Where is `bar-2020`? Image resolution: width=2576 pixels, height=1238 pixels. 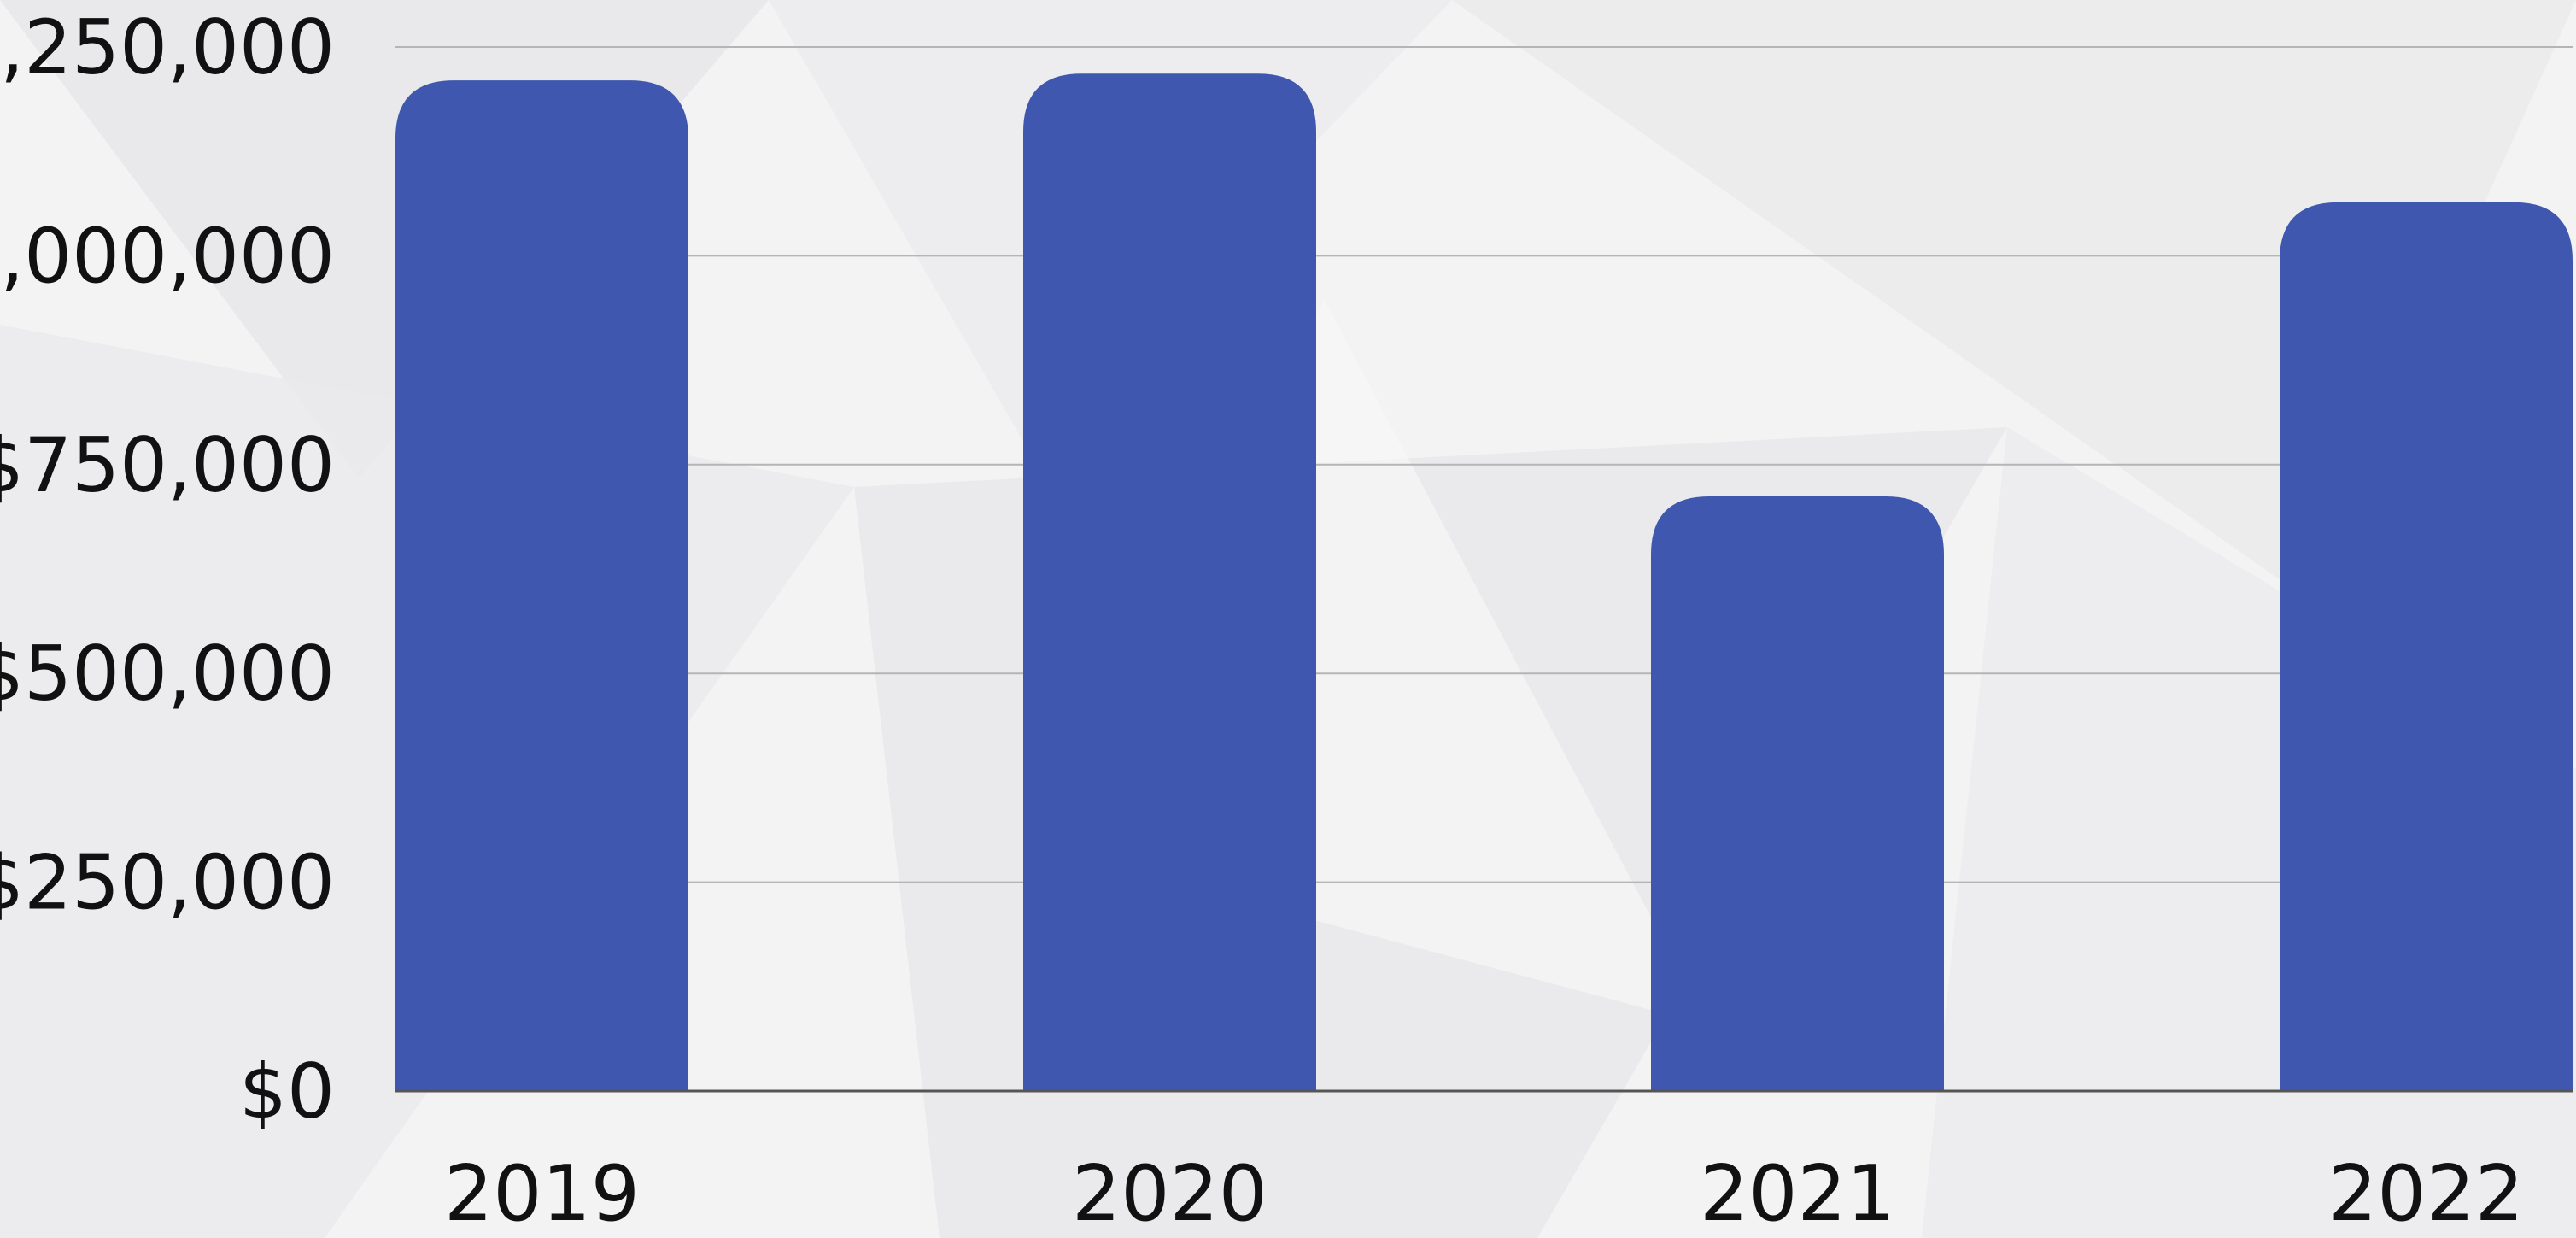 bar-2020 is located at coordinates (1169, 582).